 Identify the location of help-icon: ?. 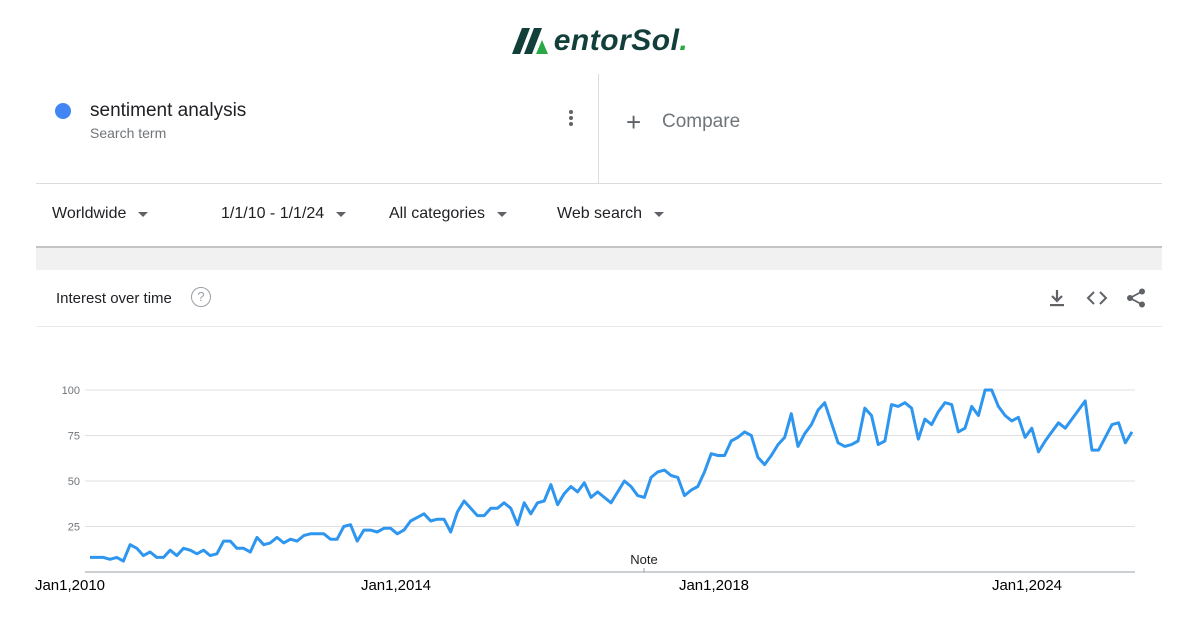
(201, 297).